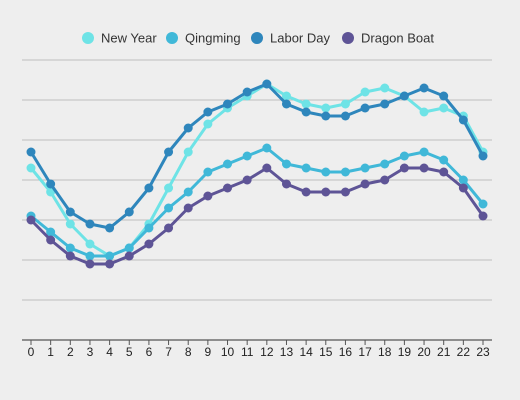 The width and height of the screenshot is (520, 400). Describe the element at coordinates (247, 352) in the screenshot. I see `x-tick-label: 11` at that location.